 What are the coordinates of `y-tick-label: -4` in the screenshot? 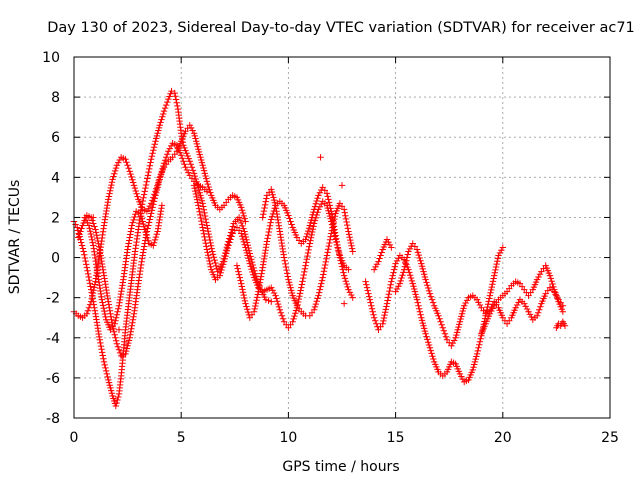 It's located at (53, 339).